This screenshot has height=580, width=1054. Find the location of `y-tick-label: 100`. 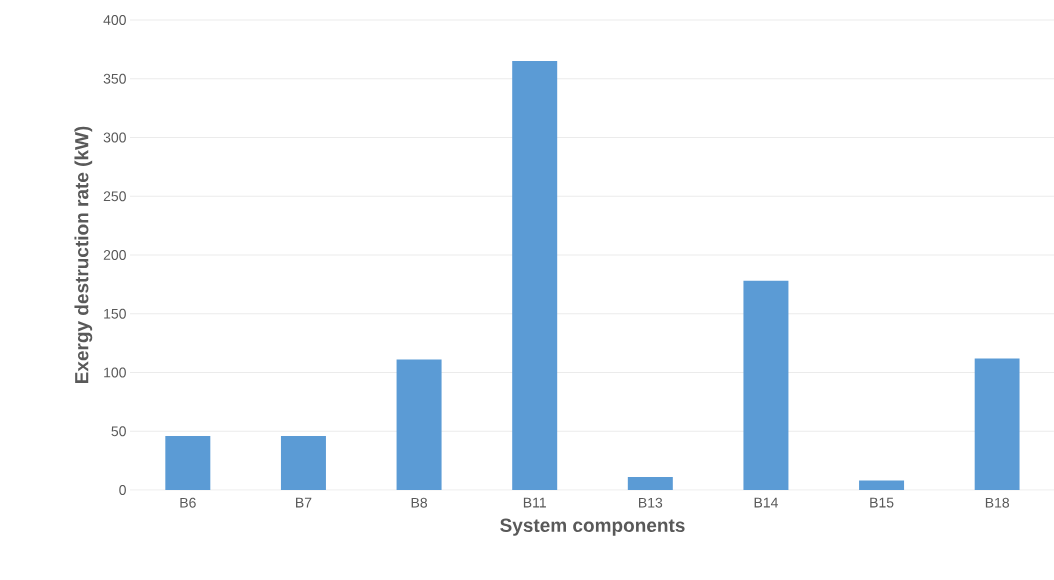

y-tick-label: 100 is located at coordinates (115, 372).